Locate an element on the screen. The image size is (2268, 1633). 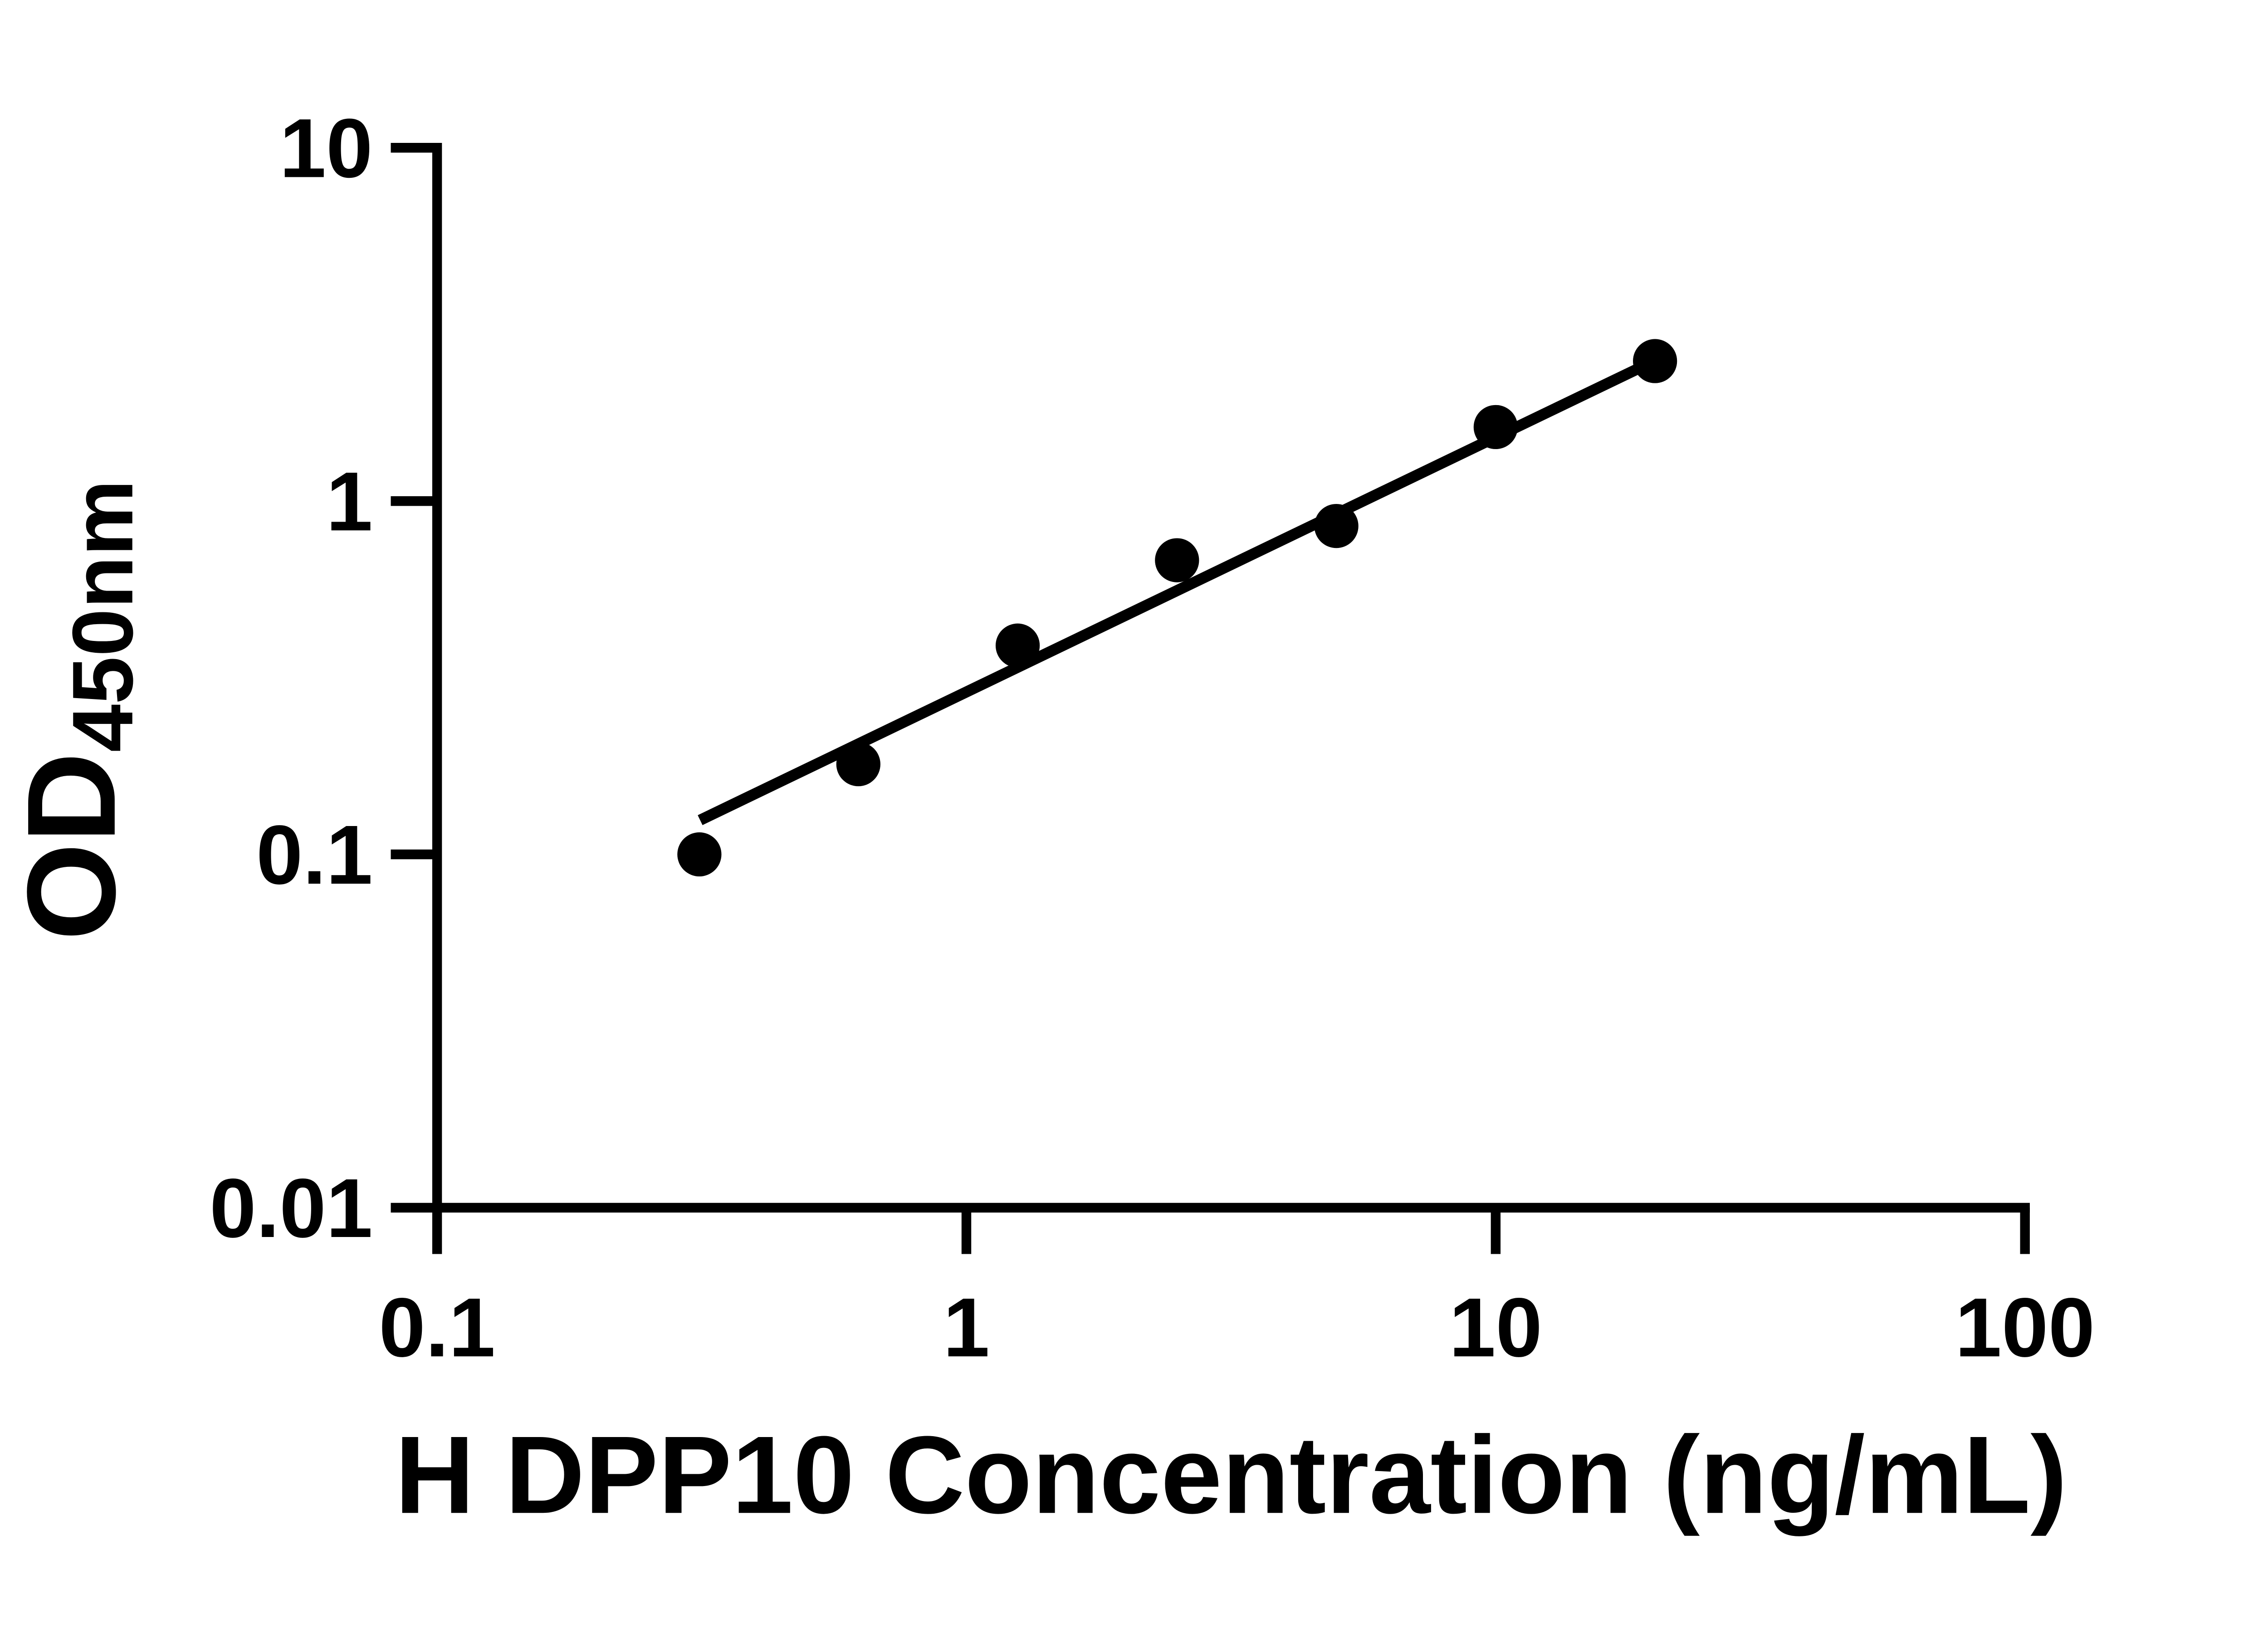
y-axis-title-main: OD is located at coordinates (72, 846).